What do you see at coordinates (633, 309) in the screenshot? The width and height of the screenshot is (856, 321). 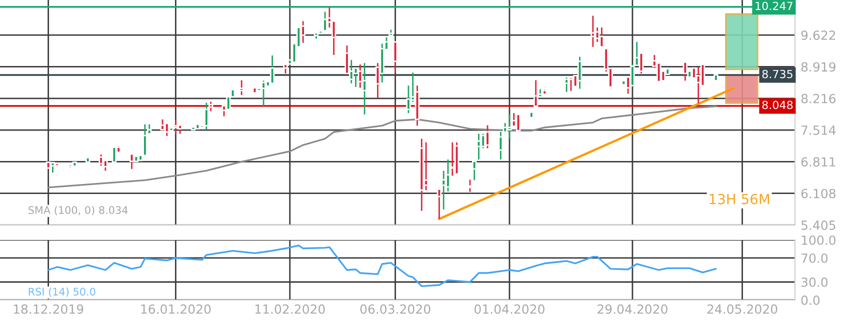 I see `x-tick-label: 29.04.2020` at bounding box center [633, 309].